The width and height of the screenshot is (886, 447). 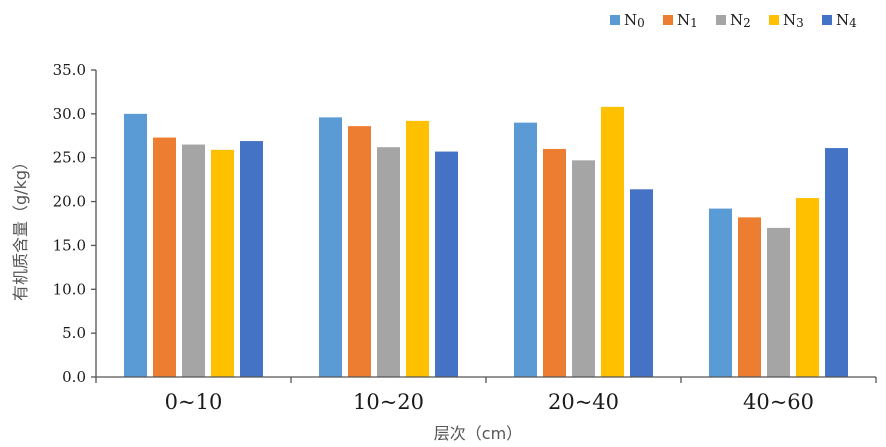 What do you see at coordinates (793, 20) in the screenshot?
I see `legend-label-n3: N3` at bounding box center [793, 20].